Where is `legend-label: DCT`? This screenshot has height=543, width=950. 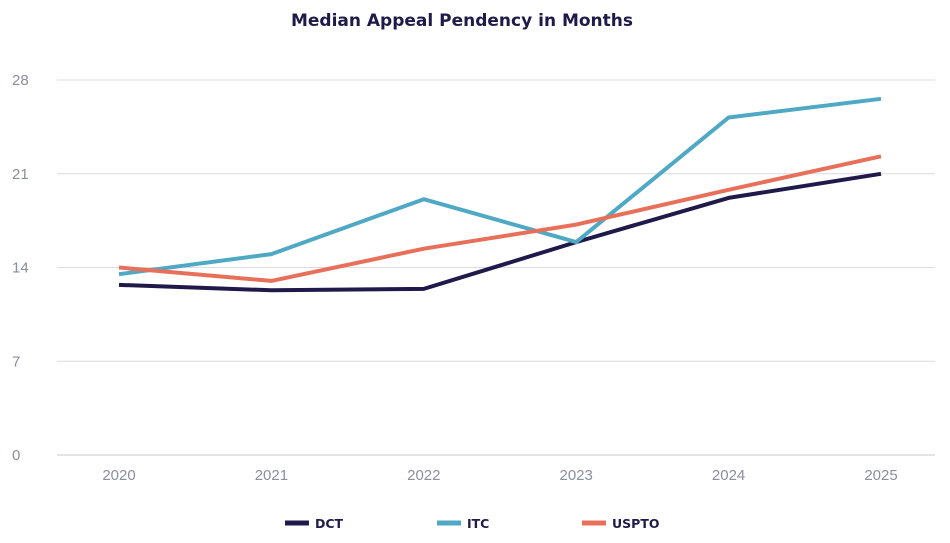
legend-label: DCT is located at coordinates (329, 523).